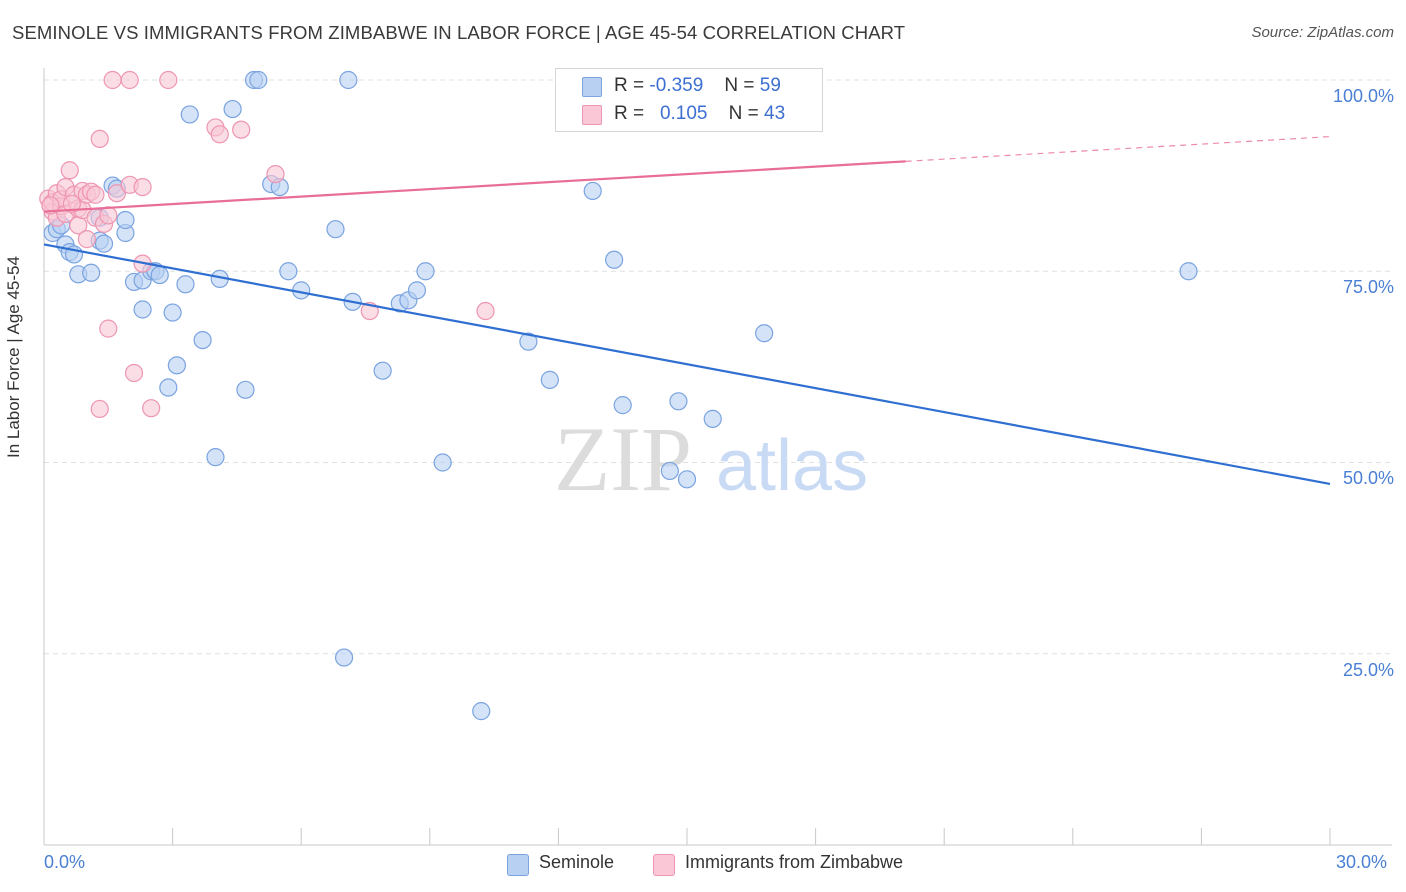 This screenshot has width=1406, height=892. What do you see at coordinates (794, 862) in the screenshot?
I see `bottom-legend-label: Immigrants from Zimbabwe` at bounding box center [794, 862].